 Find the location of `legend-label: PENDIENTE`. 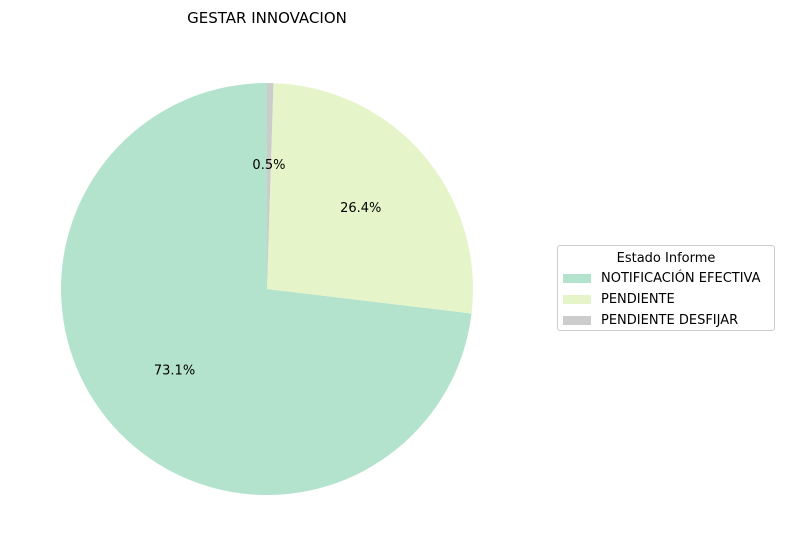

legend-label: PENDIENTE is located at coordinates (638, 299).